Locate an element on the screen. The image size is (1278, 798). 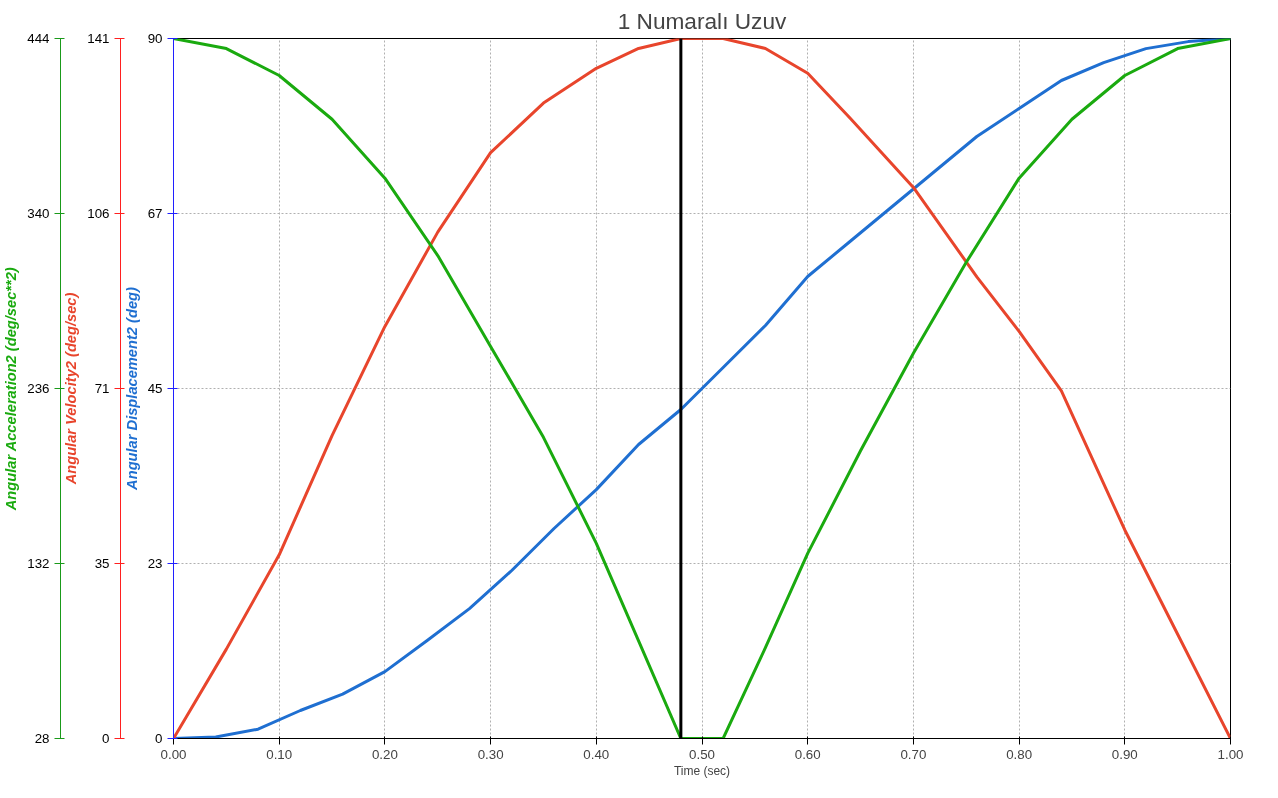
y-tick-label: 0 is located at coordinates (159, 738).